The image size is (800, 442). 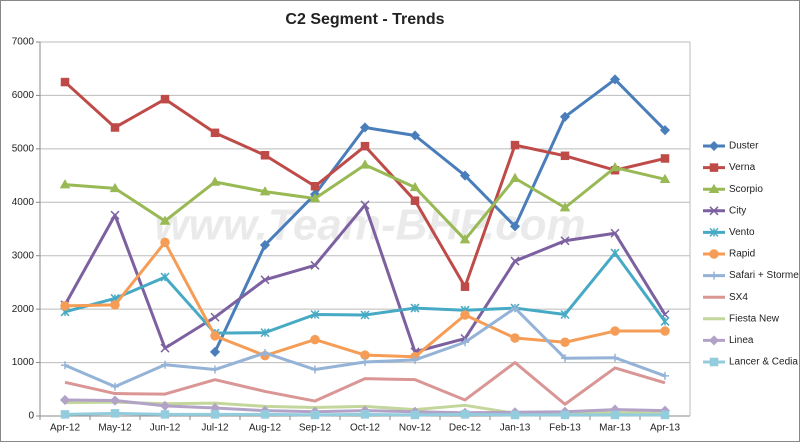 I want to click on x-tick-label: Mar-13, so click(x=615, y=428).